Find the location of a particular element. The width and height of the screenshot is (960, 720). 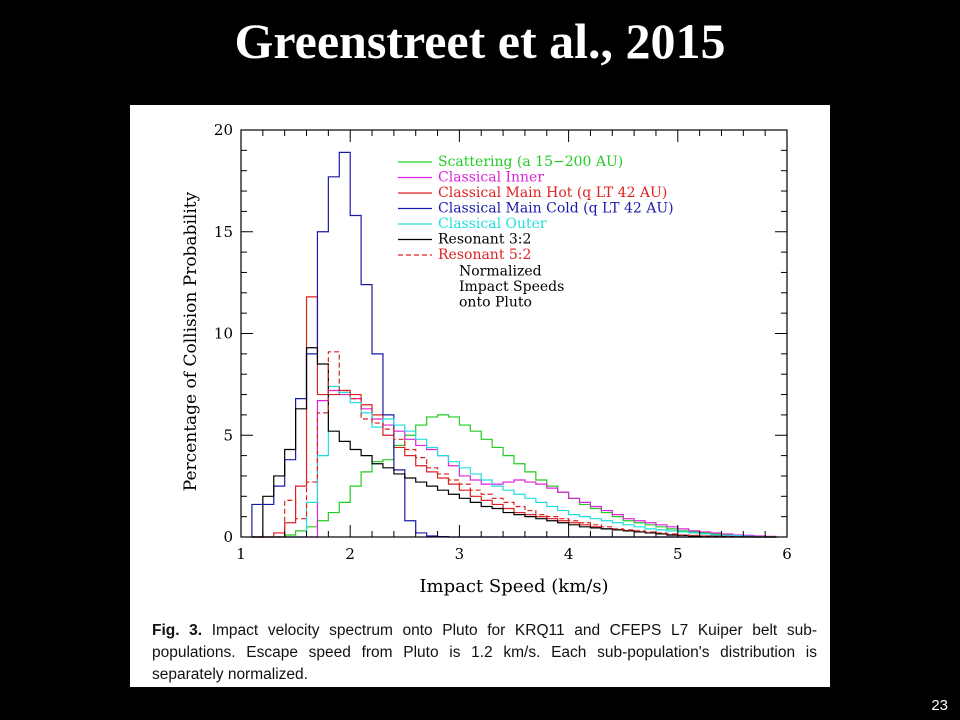

legend-label-4: Classical Outer is located at coordinates (492, 224).